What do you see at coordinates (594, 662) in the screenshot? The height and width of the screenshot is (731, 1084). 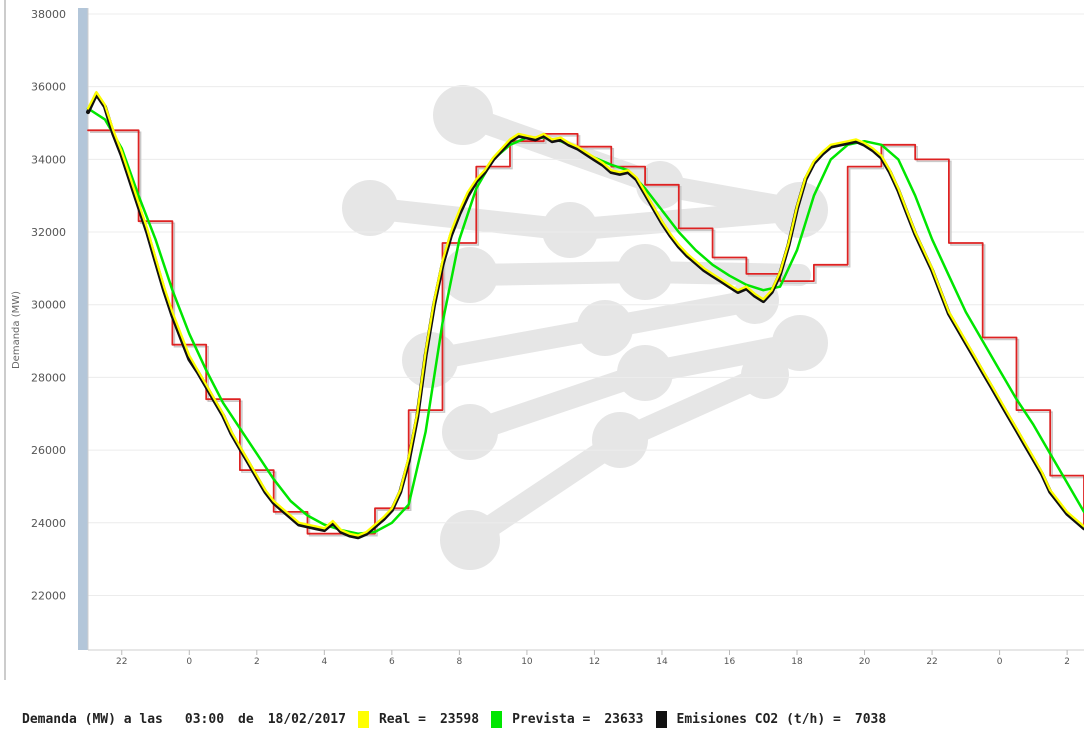 I see `x-tick-label: 12` at bounding box center [594, 662].